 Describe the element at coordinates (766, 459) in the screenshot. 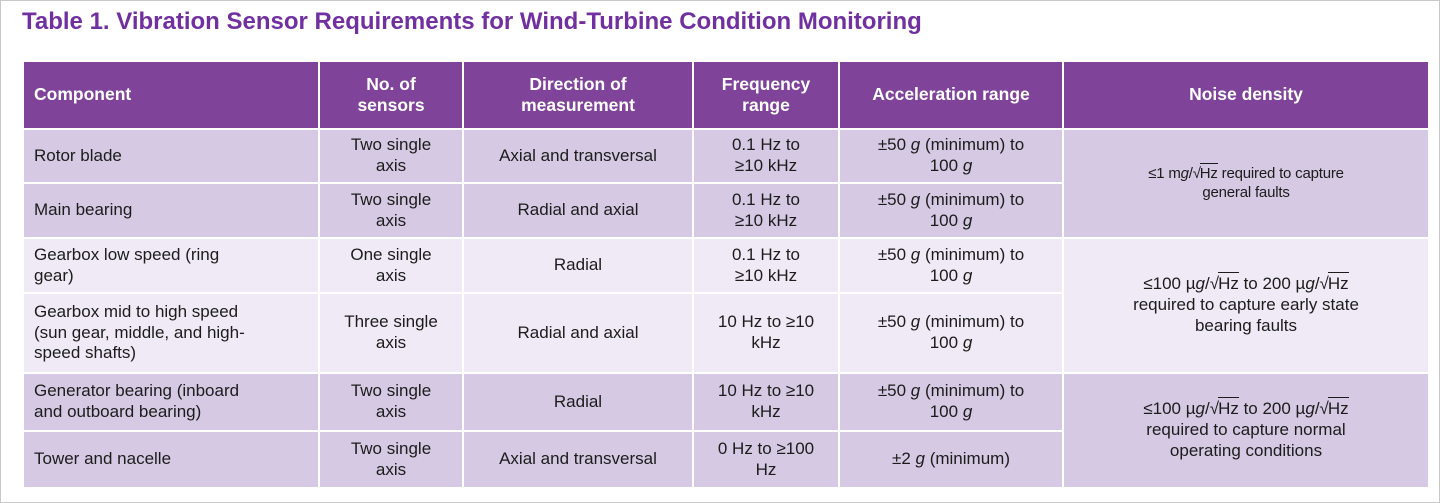

I see `cell-frequency: 0 Hz to ≥100 Hz` at that location.